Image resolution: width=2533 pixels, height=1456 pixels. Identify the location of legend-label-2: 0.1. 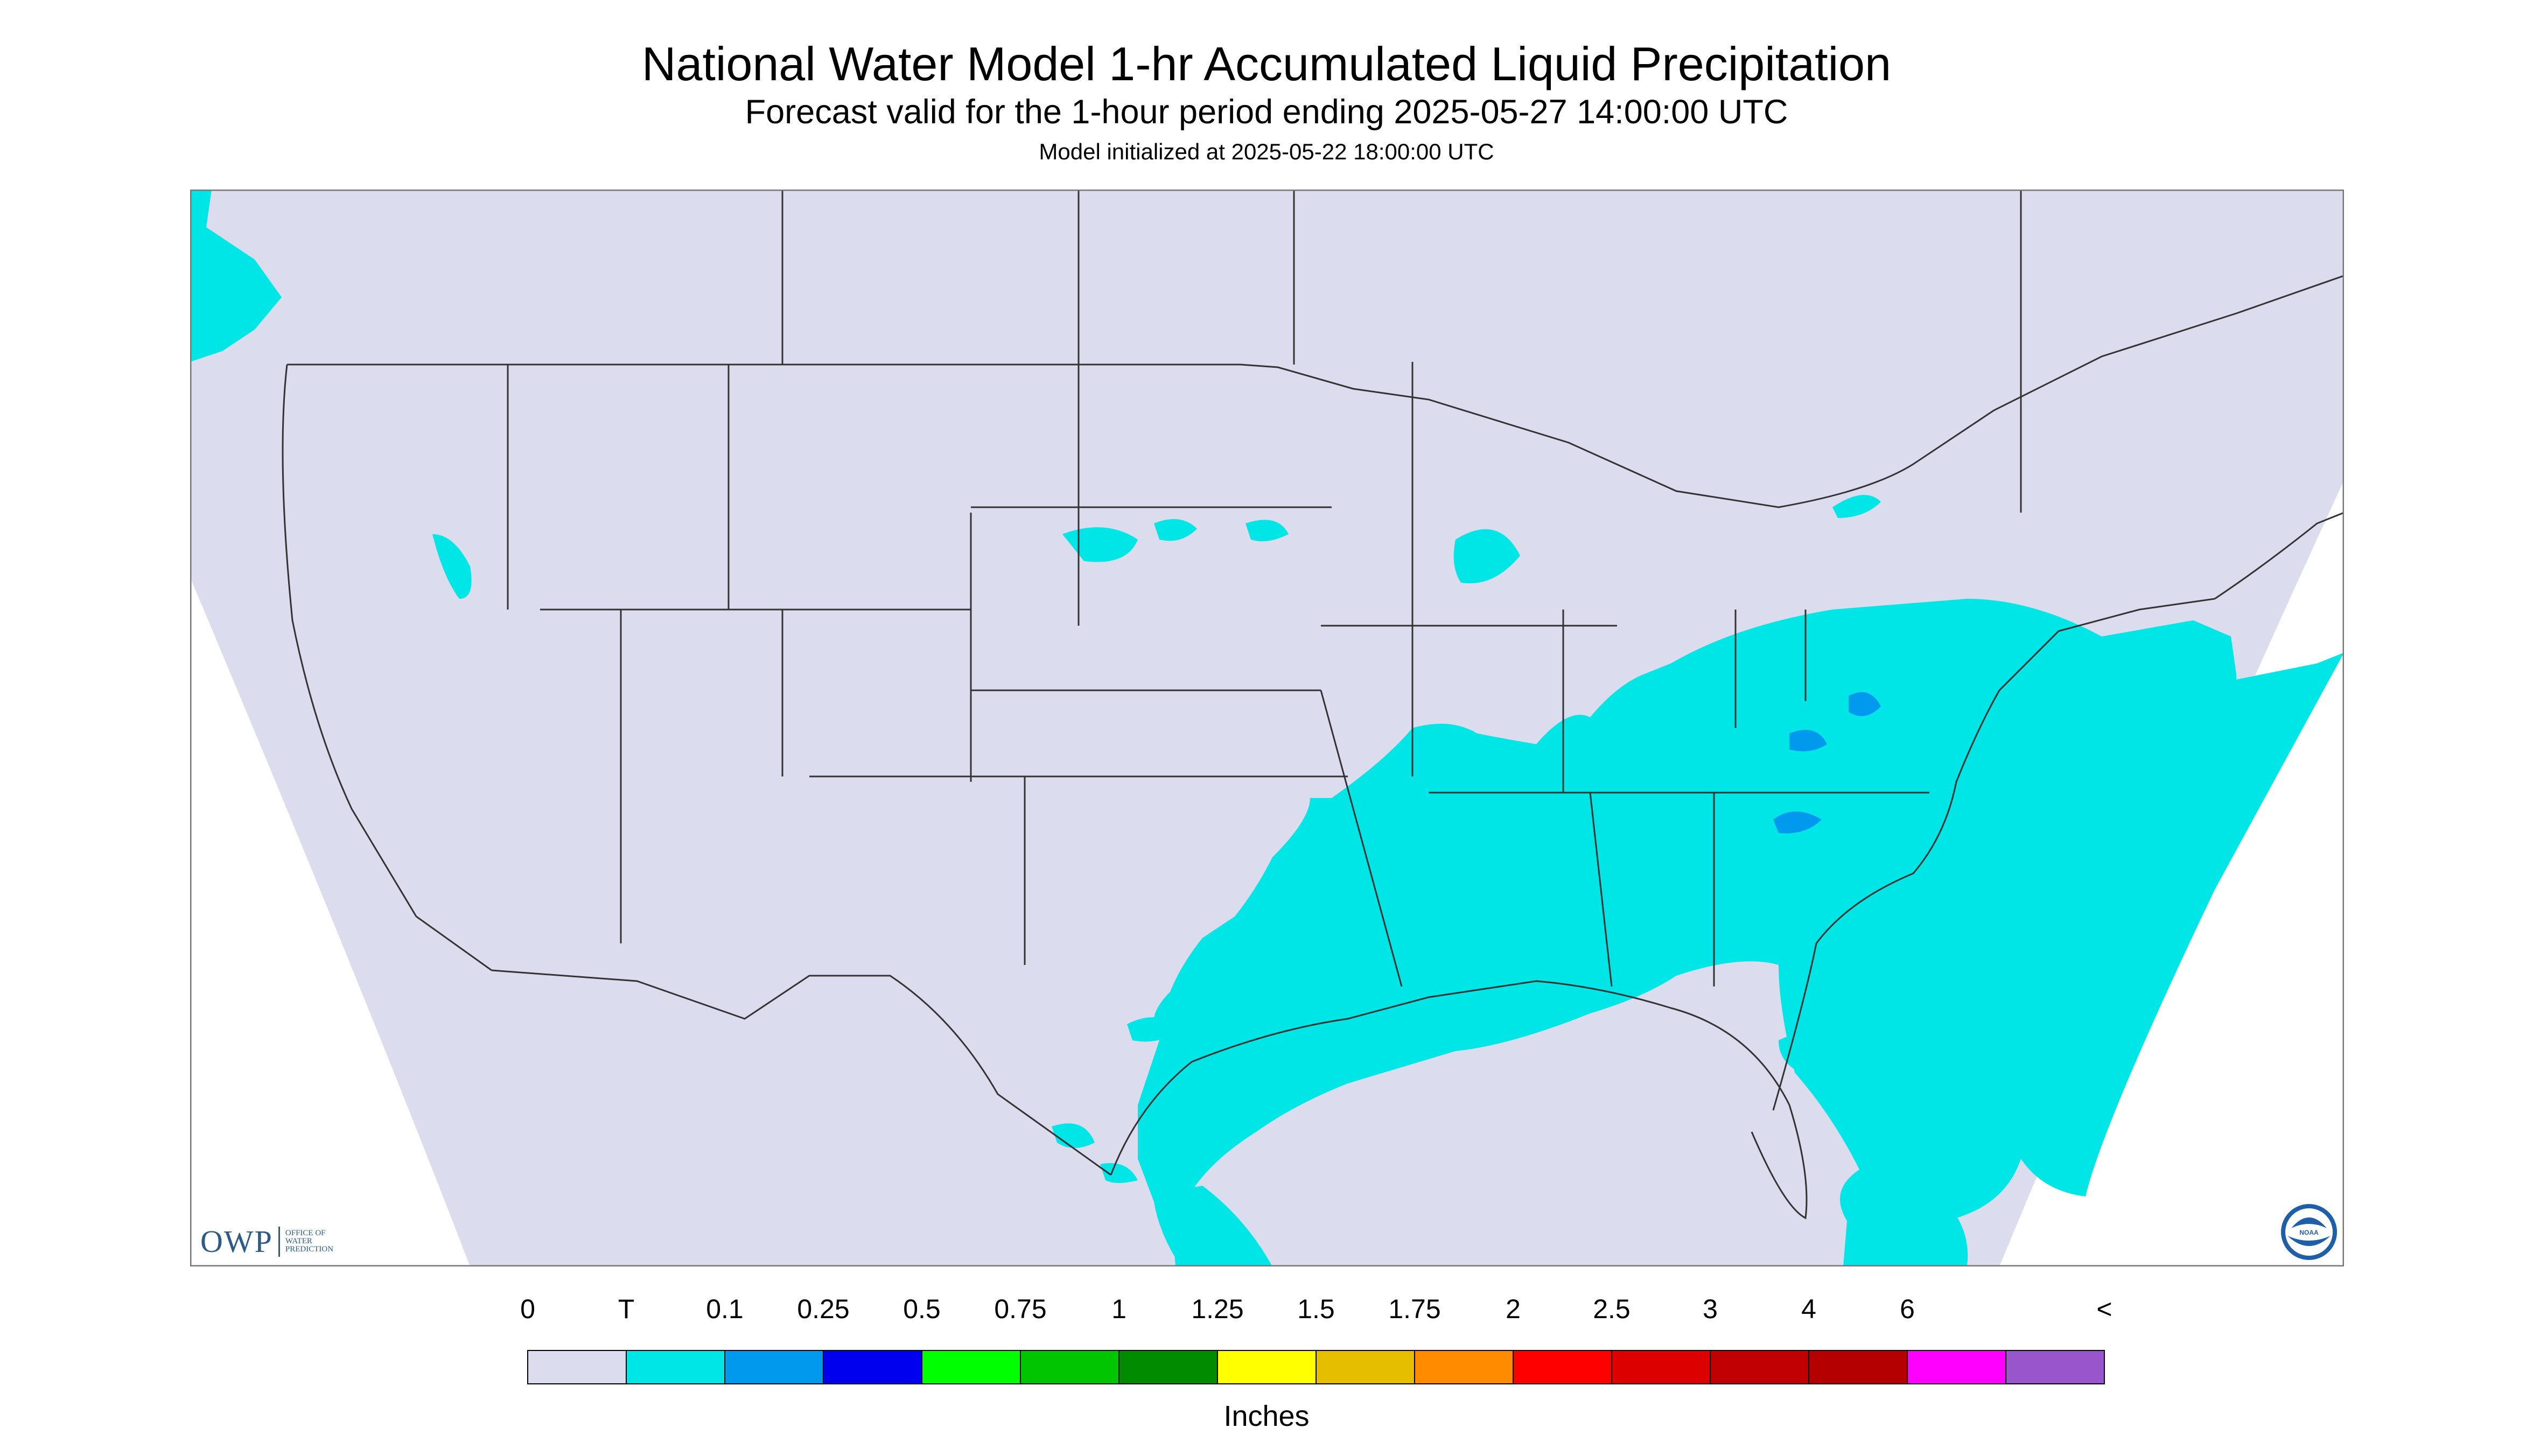
(725, 1309).